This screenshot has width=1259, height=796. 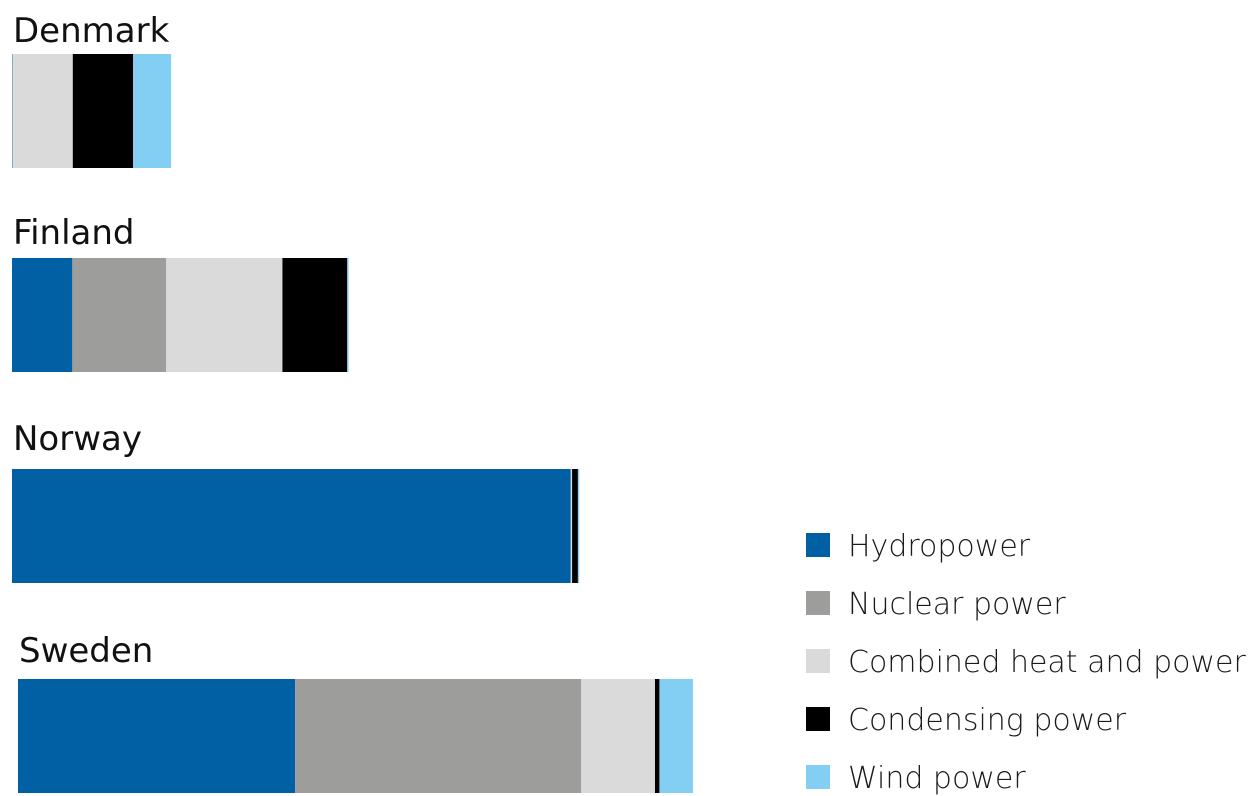 I want to click on bar-group-norway: Norway, so click(x=296, y=501).